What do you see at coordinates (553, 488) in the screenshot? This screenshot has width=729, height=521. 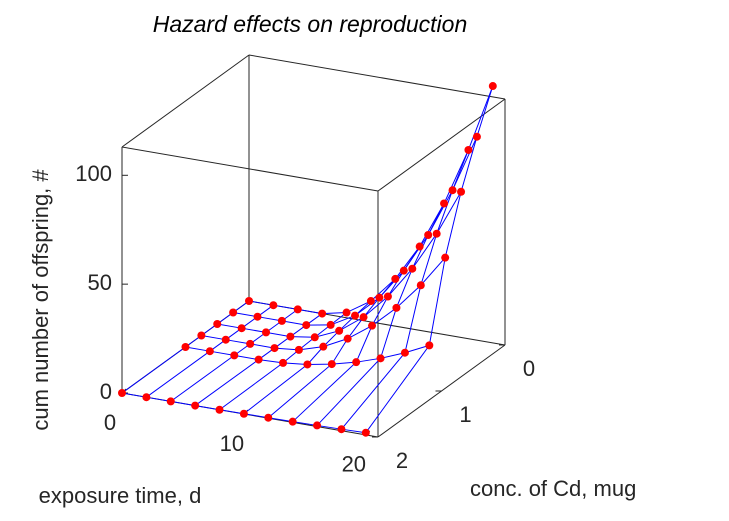 I see `y-axis-label: conc. of Cd, mug` at bounding box center [553, 488].